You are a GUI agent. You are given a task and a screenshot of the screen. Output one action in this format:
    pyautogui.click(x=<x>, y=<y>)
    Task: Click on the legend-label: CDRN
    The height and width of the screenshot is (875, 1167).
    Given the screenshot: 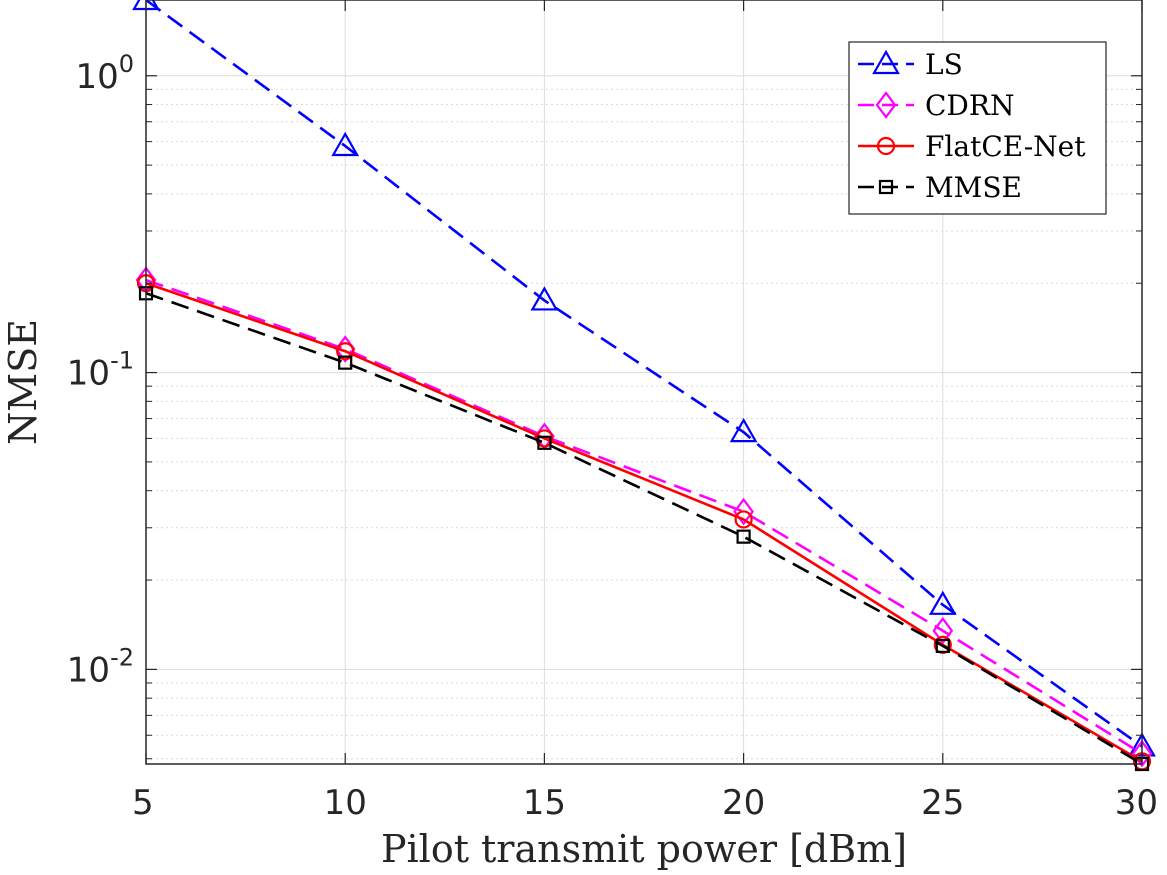 What is the action you would take?
    pyautogui.click(x=969, y=105)
    